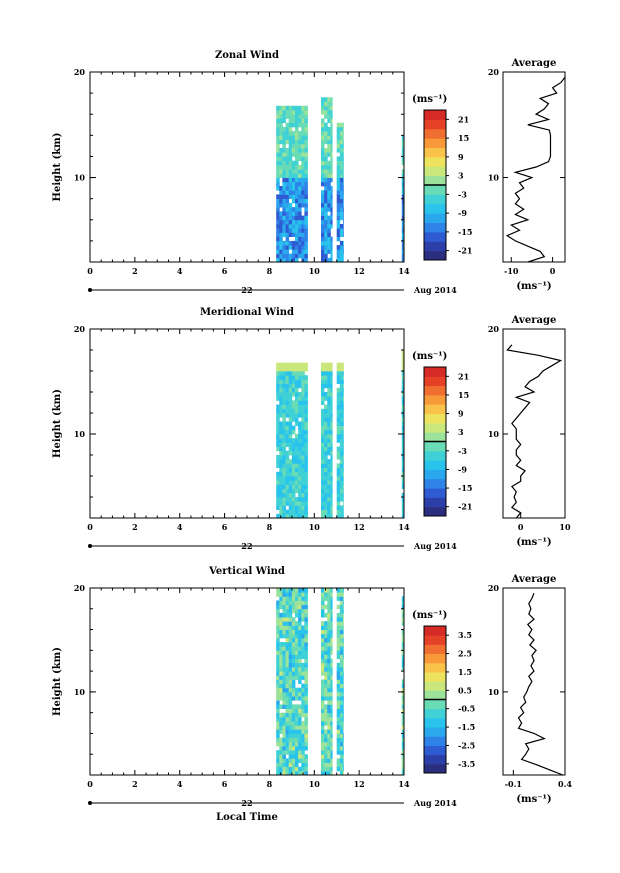 Image resolution: width=620 pixels, height=873 pixels. What do you see at coordinates (461, 176) in the screenshot?
I see `colorbar-tick-label: 3` at bounding box center [461, 176].